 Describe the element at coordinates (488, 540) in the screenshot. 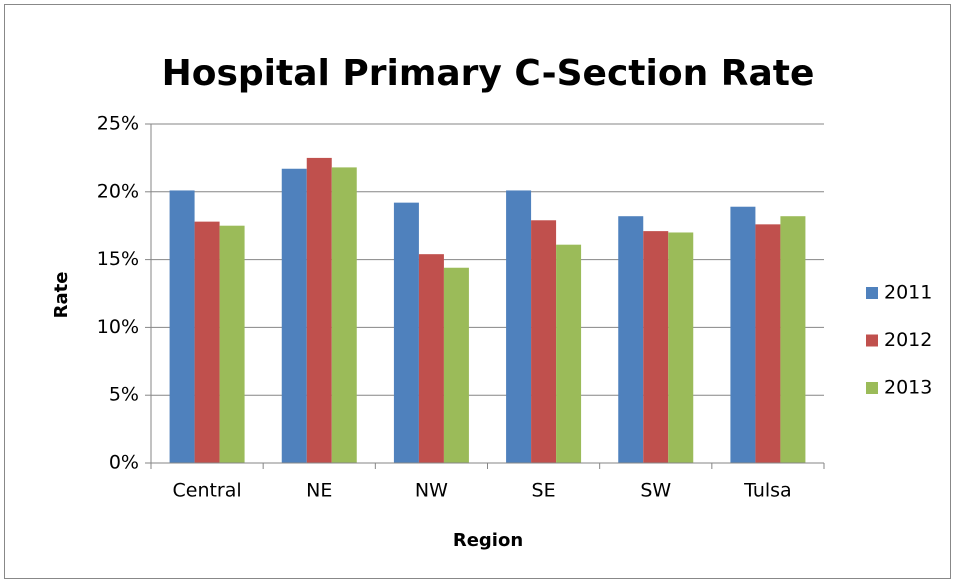

I see `x-axis-title: Region` at that location.